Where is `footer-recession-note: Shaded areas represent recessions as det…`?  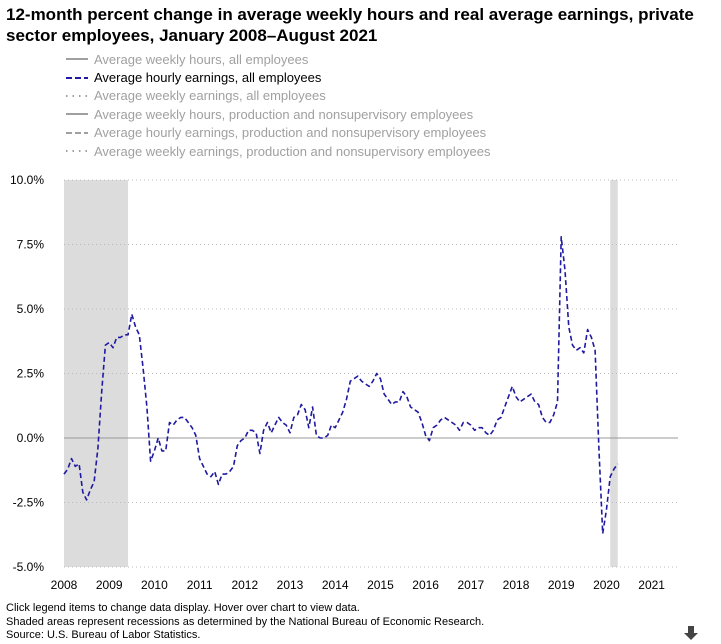
footer-recession-note: Shaded areas represent recessions as det… is located at coordinates (245, 621).